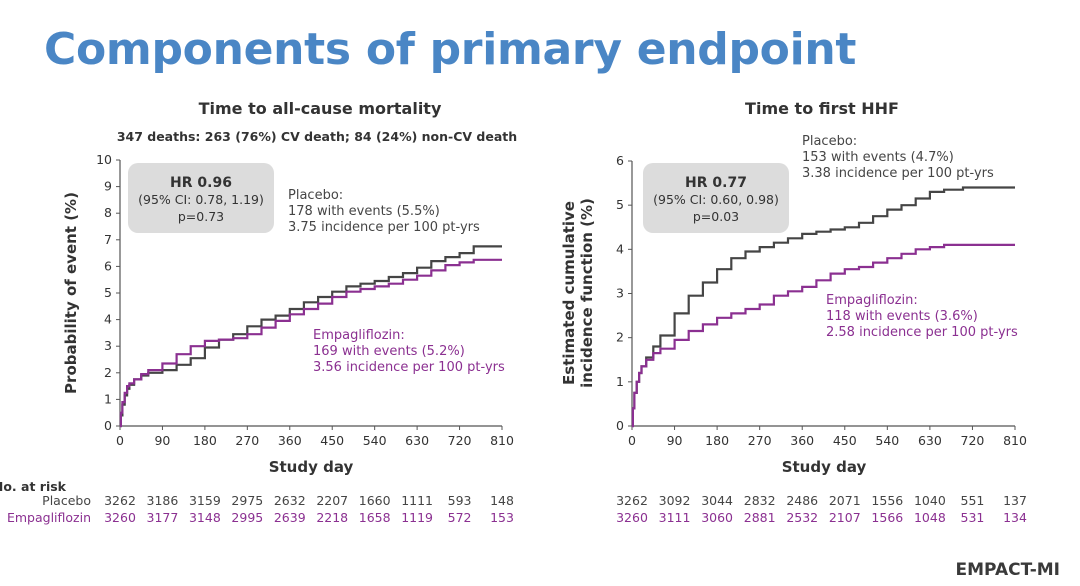  What do you see at coordinates (460, 500) in the screenshot?
I see `risk-cell: 593` at bounding box center [460, 500].